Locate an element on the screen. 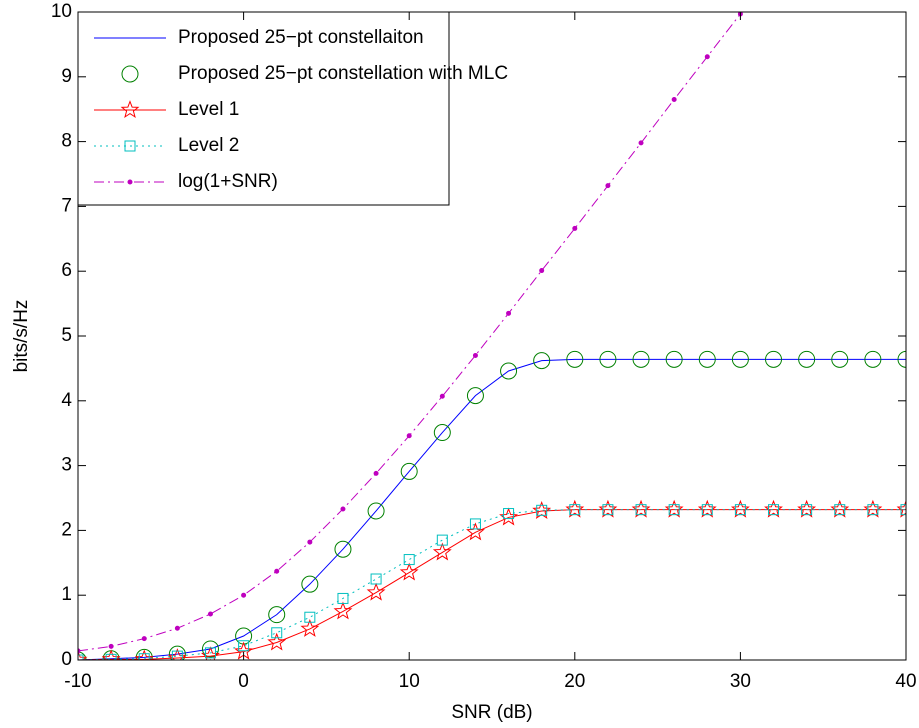 The height and width of the screenshot is (728, 919). legend-label: Proposed 25−pt constellaiton is located at coordinates (301, 37).